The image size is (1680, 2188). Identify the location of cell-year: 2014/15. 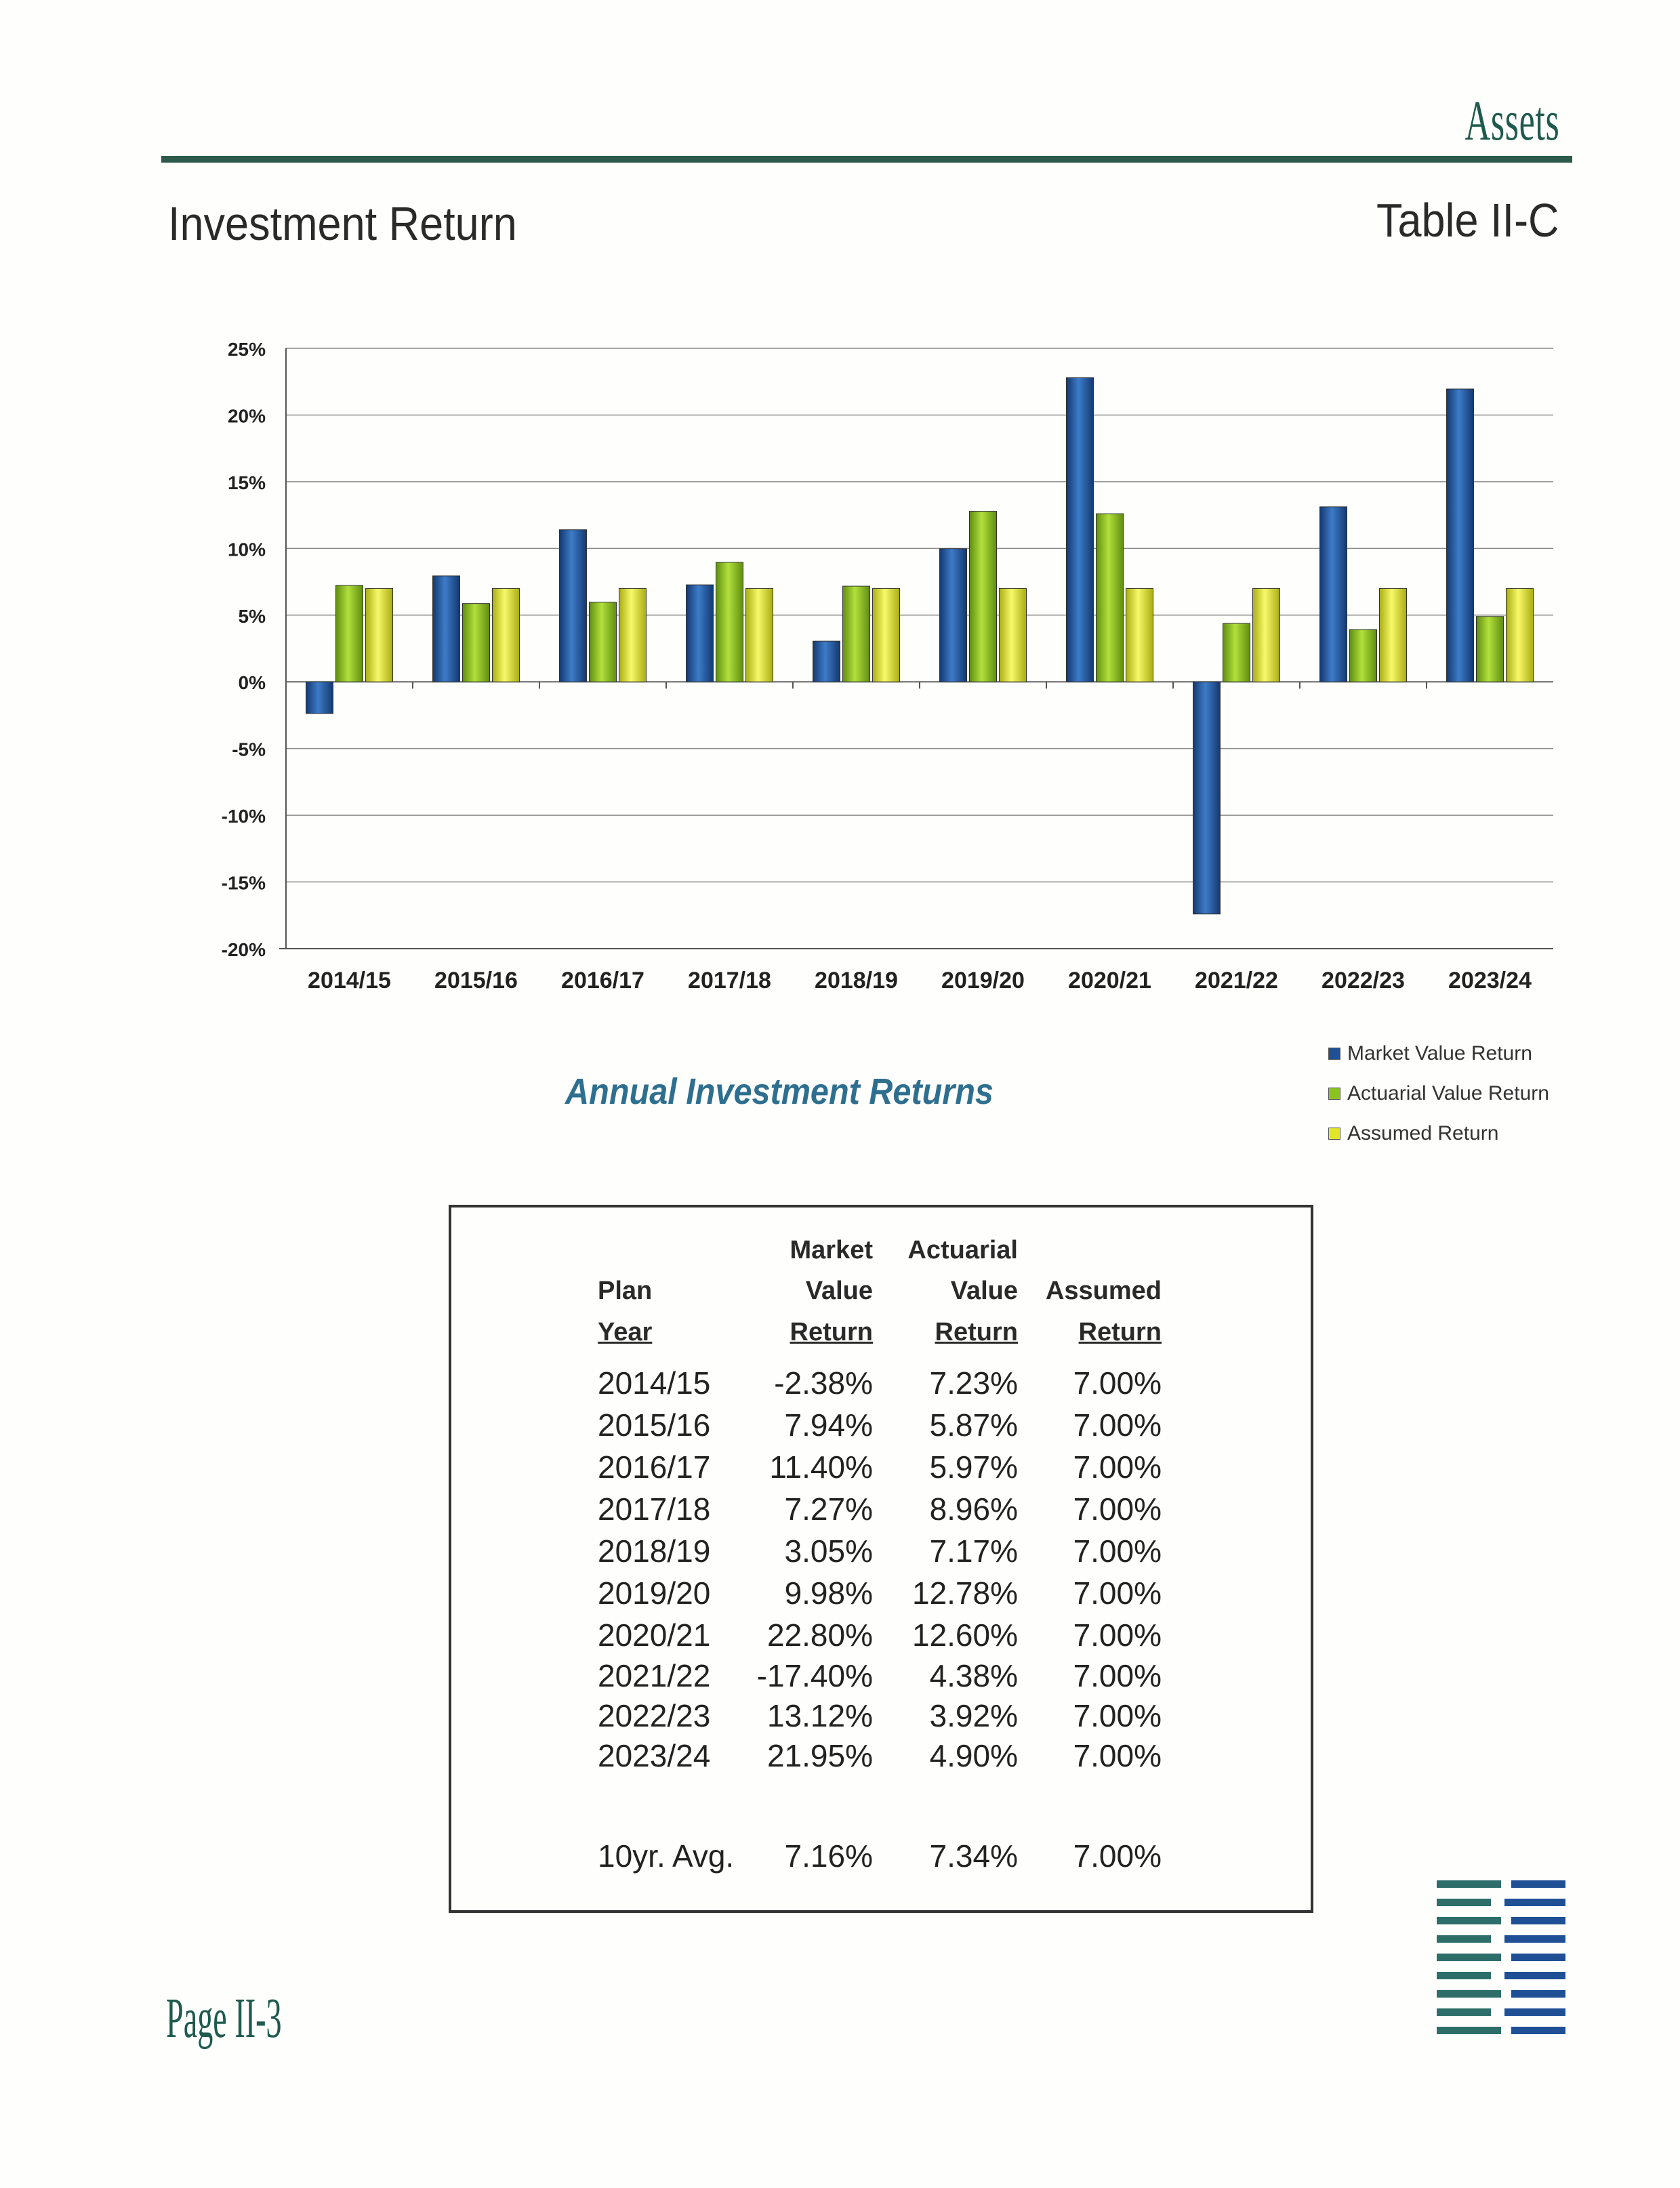
(654, 1383).